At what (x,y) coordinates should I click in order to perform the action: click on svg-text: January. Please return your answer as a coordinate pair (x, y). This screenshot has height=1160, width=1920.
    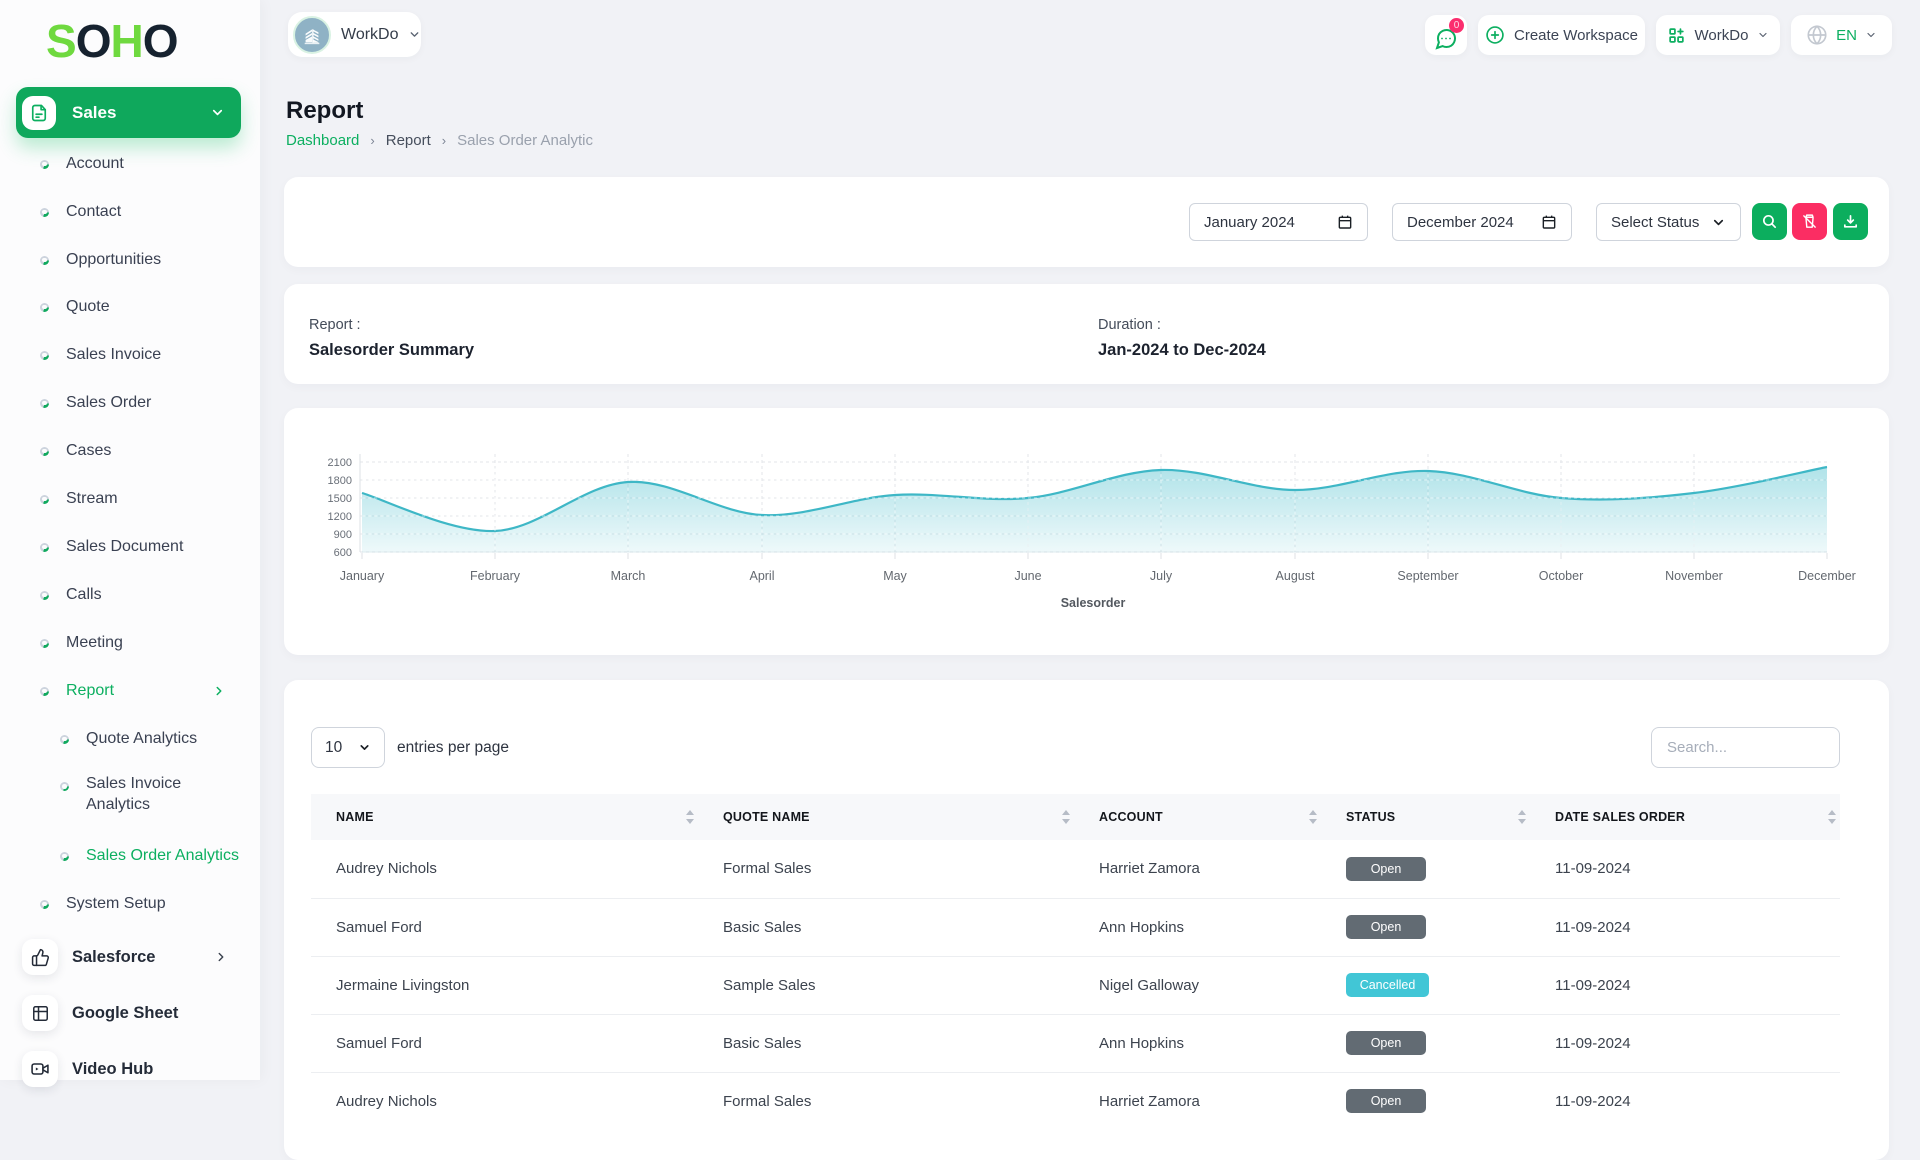
    Looking at the image, I should click on (362, 576).